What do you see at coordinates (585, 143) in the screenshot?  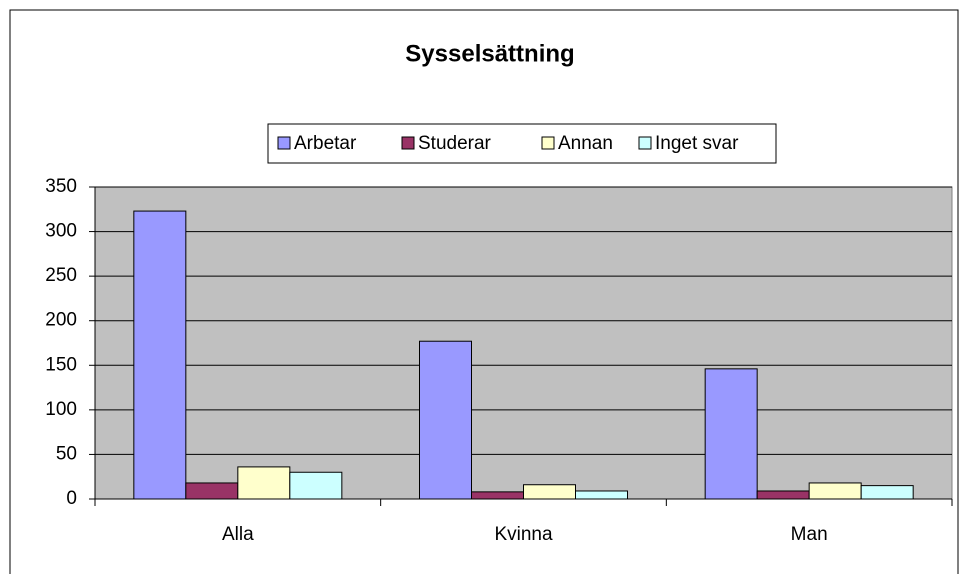 I see `legend-label: Annan` at bounding box center [585, 143].